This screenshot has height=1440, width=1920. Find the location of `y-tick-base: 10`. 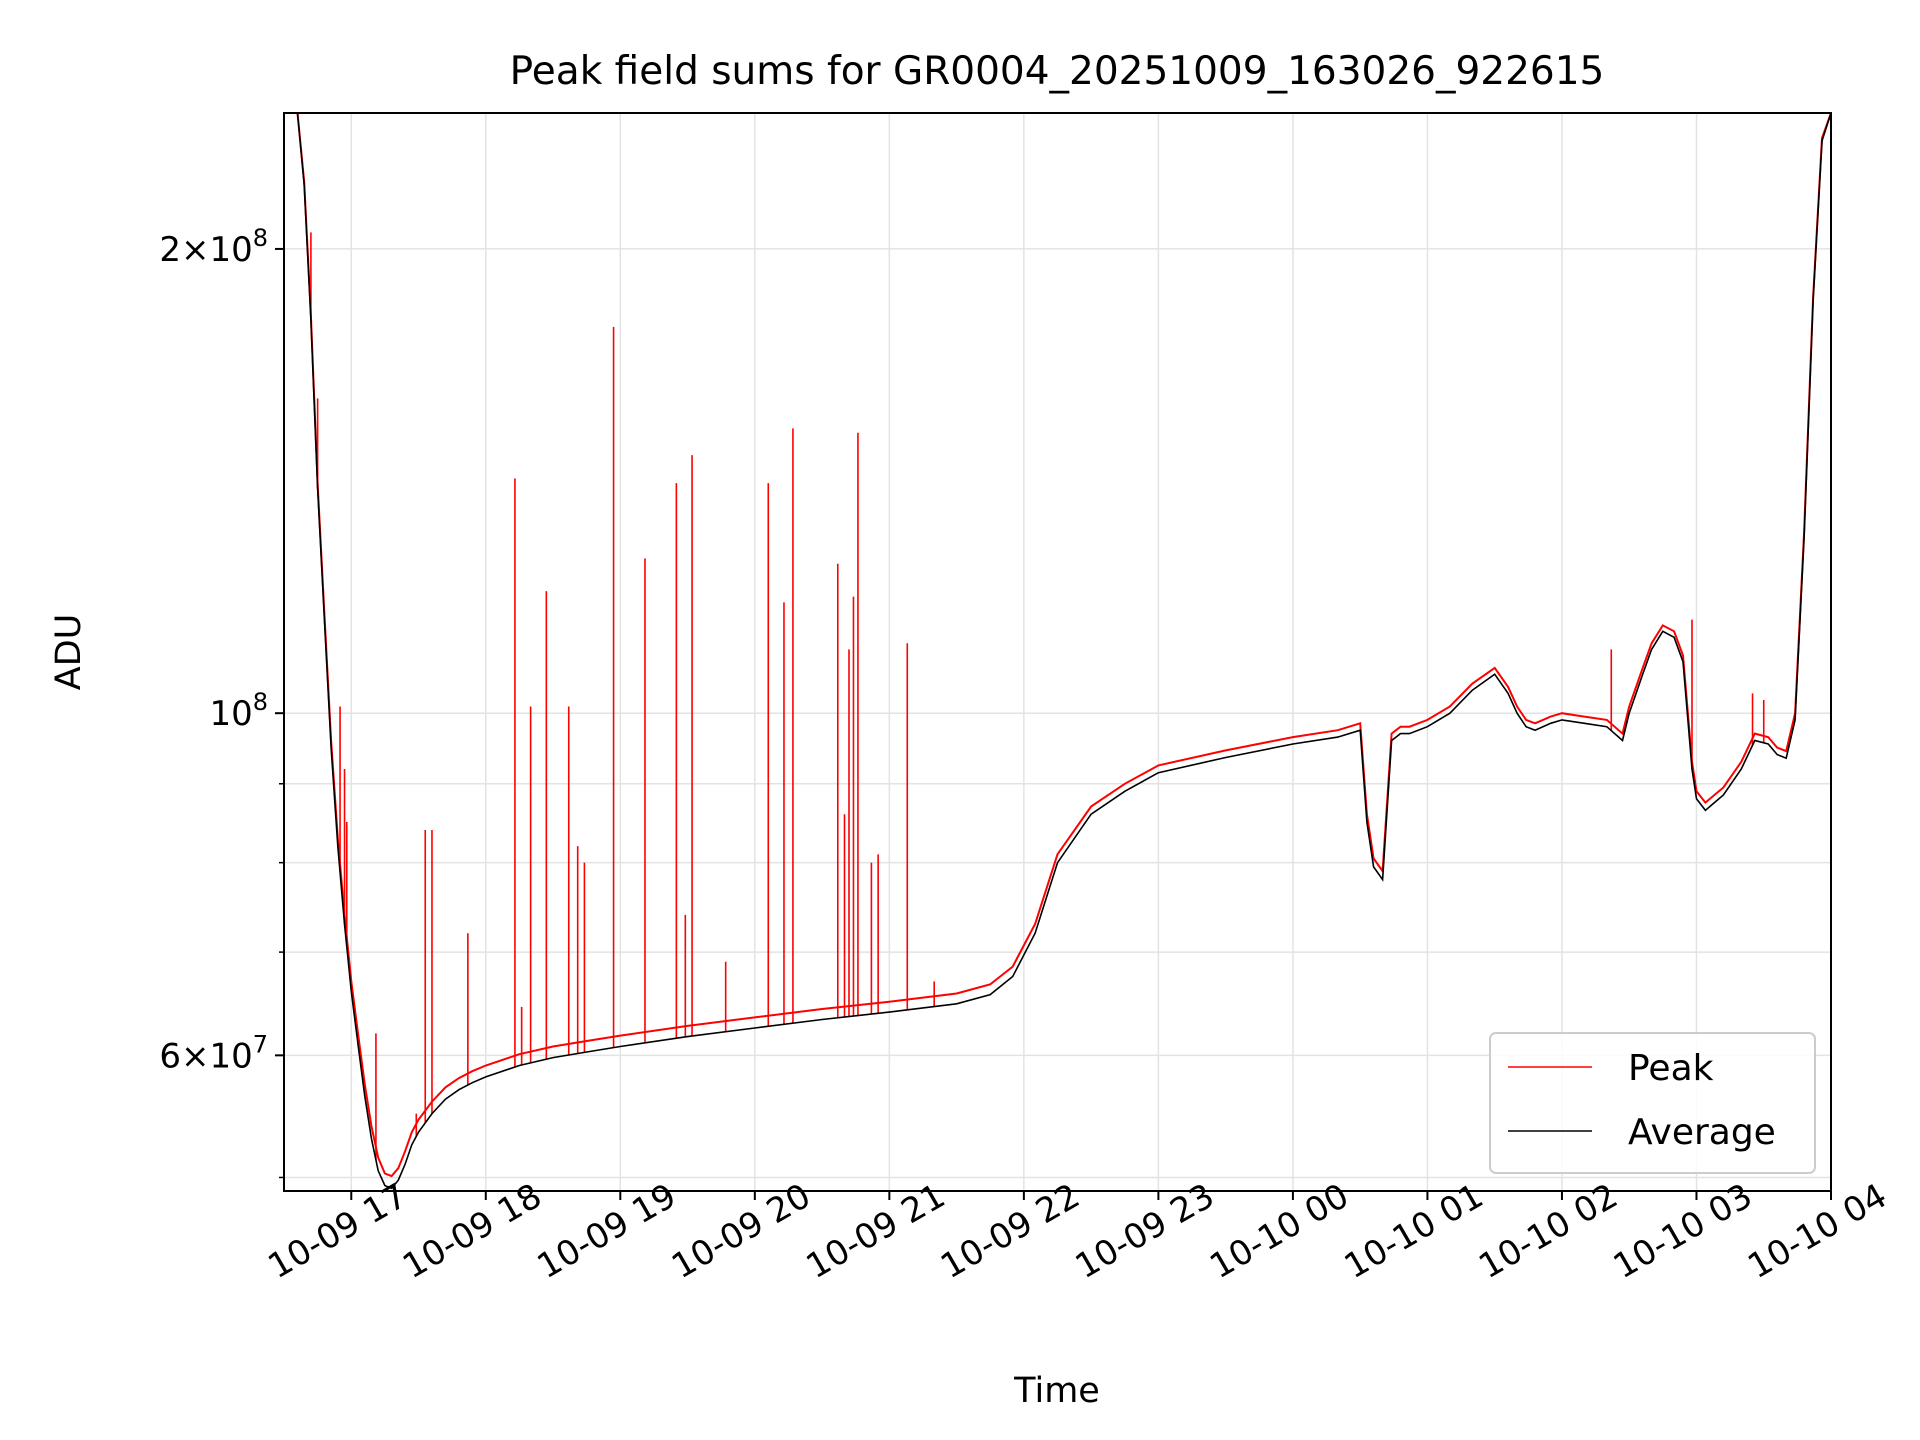

y-tick-base: 10 is located at coordinates (230, 714).